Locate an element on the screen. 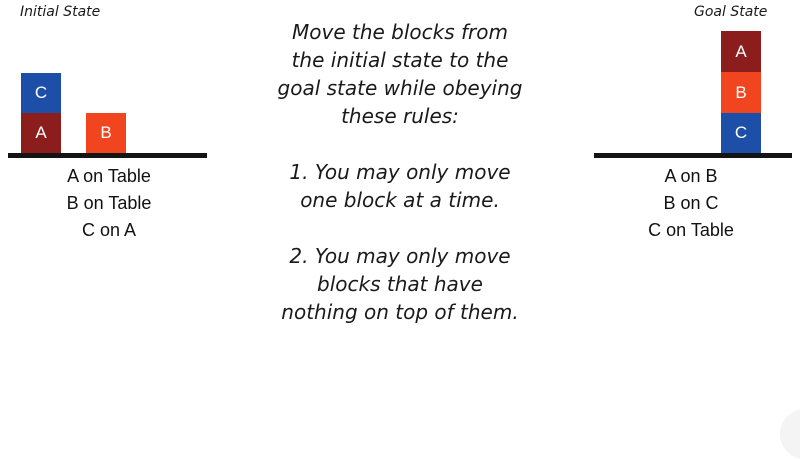 The height and width of the screenshot is (459, 800). rule-1-line: 1. You may only move is located at coordinates (400, 172).